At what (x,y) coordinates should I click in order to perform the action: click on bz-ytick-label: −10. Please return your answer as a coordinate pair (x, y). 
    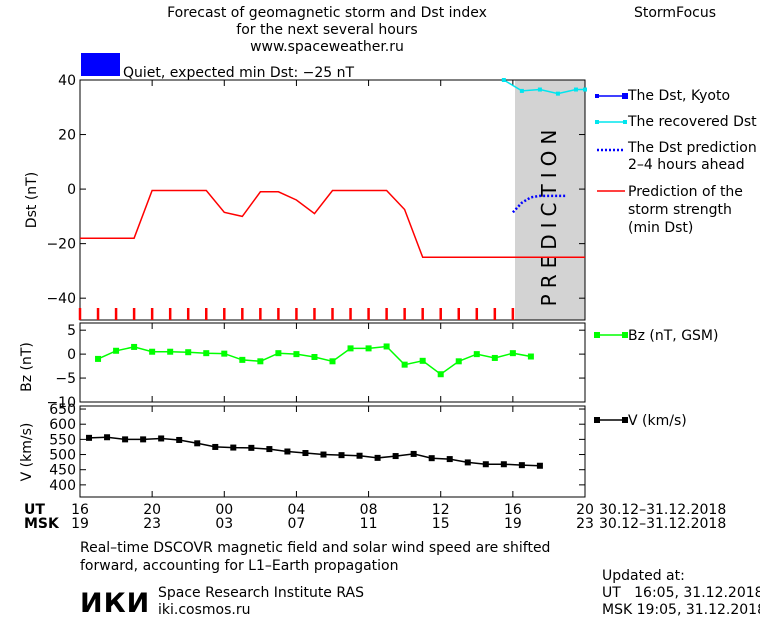
    Looking at the image, I should click on (61, 403).